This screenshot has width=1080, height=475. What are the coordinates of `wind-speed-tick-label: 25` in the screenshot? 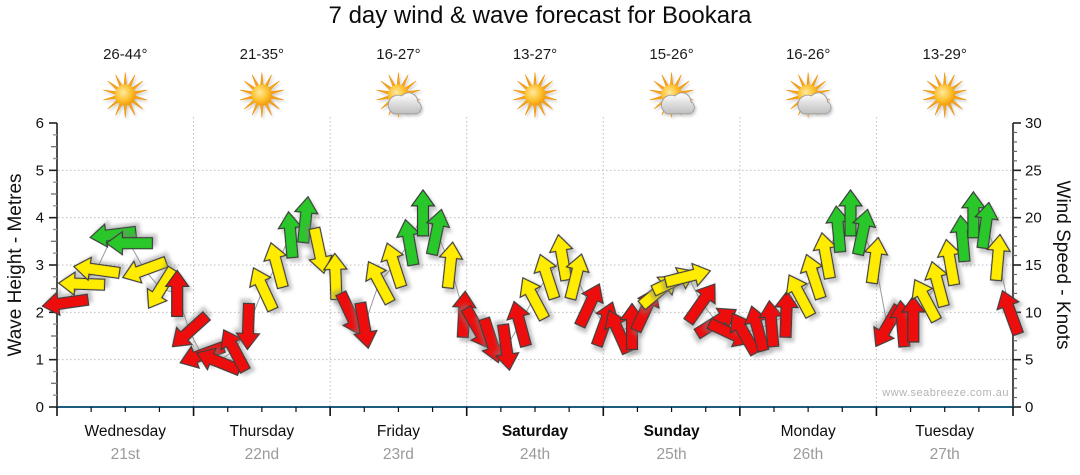 It's located at (1033, 170).